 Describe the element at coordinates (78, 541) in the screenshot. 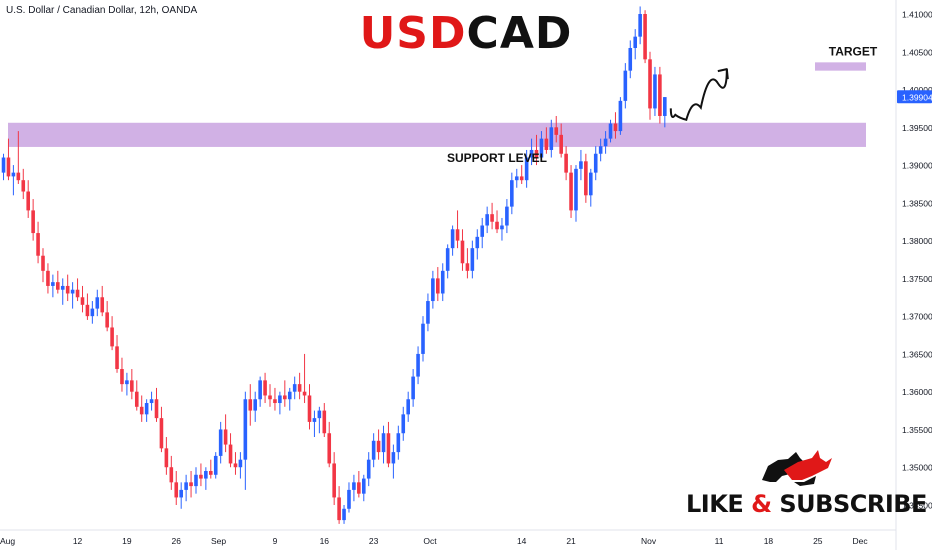

I see `time-tick-label: 12` at that location.